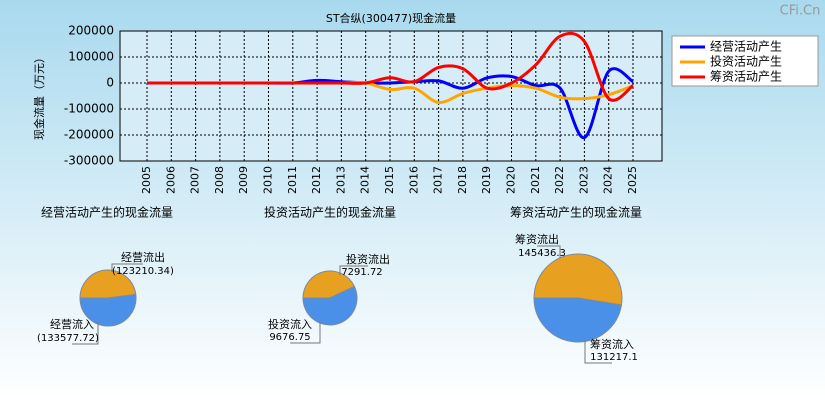  Describe the element at coordinates (91, 31) in the screenshot. I see `y-tick-label: 200000` at that location.